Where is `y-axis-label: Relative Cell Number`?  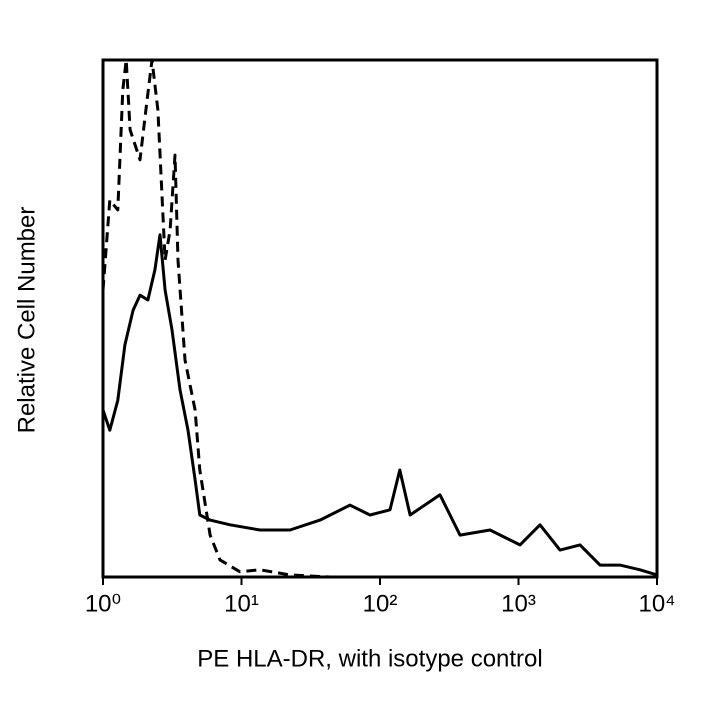
y-axis-label: Relative Cell Number is located at coordinates (26, 320).